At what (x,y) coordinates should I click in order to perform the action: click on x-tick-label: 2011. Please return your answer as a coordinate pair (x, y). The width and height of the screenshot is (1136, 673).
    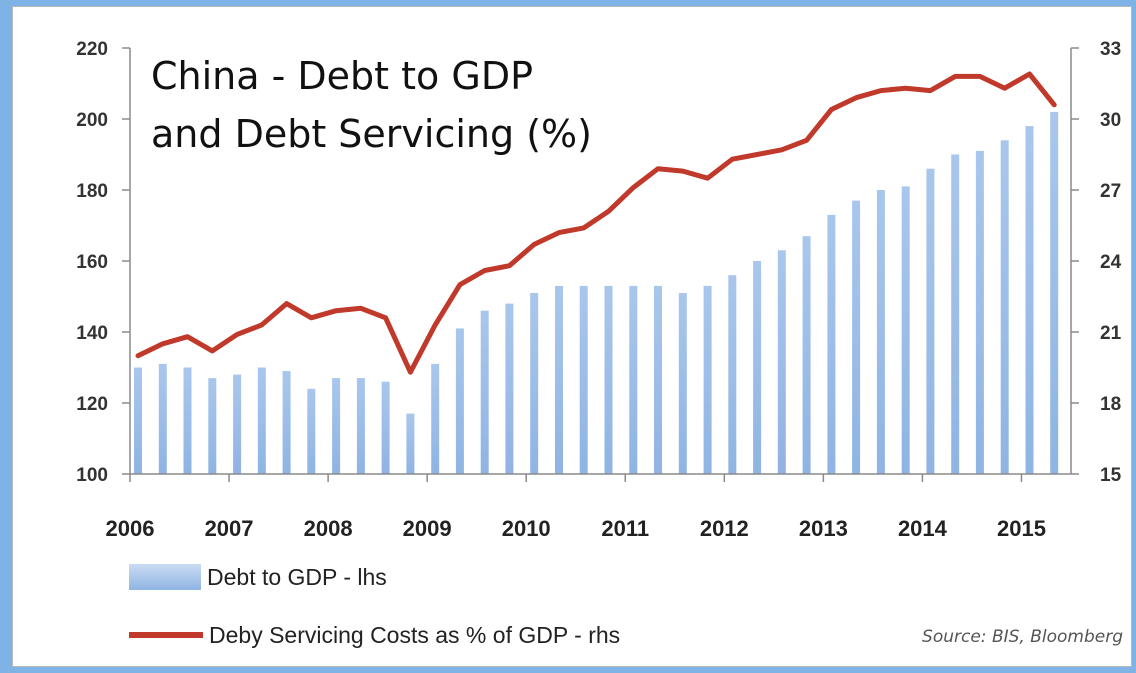
    Looking at the image, I should click on (625, 528).